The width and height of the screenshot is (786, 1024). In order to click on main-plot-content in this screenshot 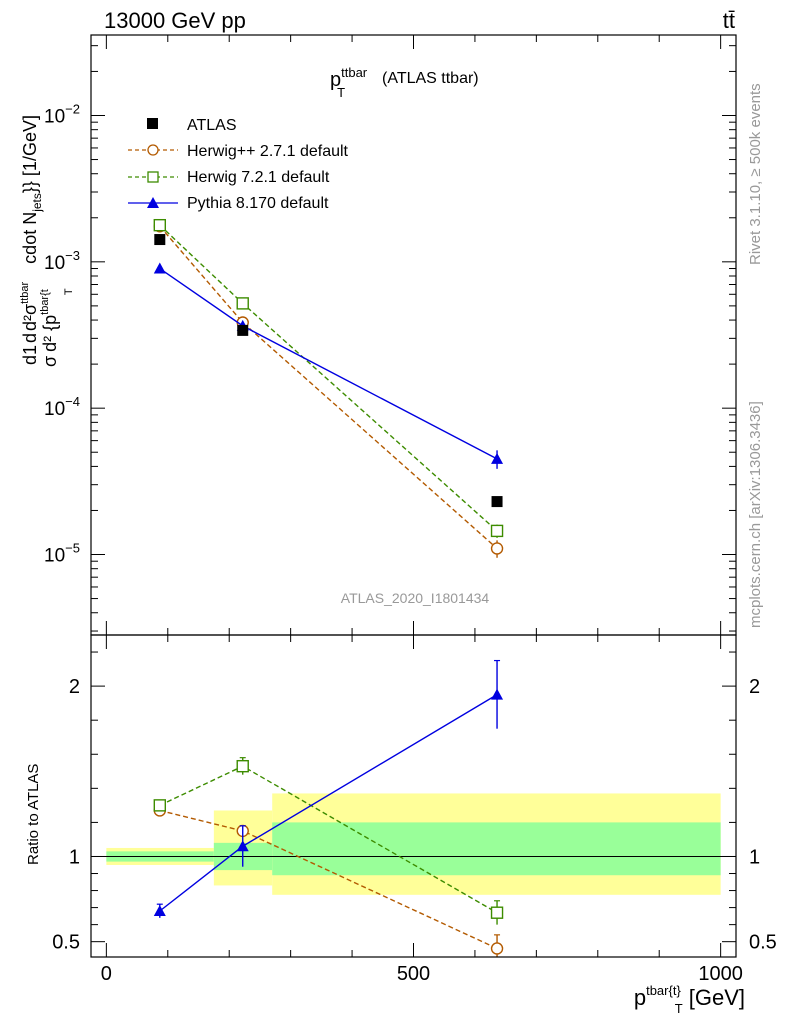, I will do `click(328, 388)`.